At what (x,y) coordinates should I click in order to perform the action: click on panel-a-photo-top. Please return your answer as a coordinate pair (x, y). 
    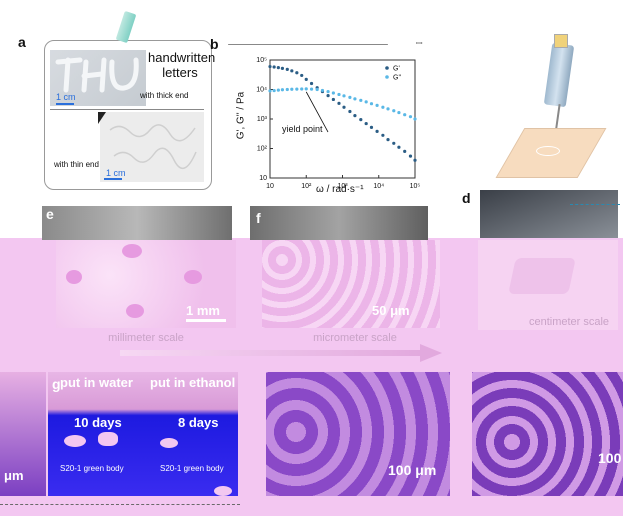
    Looking at the image, I should click on (98, 78).